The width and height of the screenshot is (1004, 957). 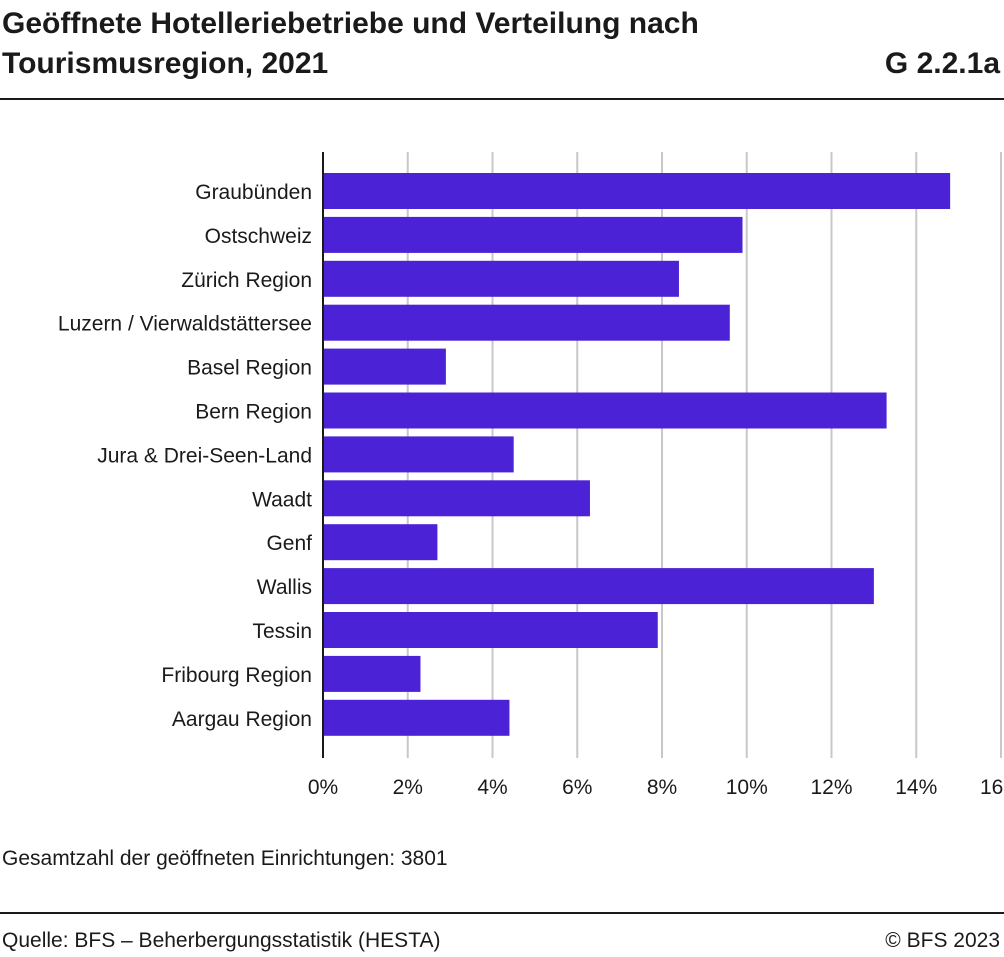 What do you see at coordinates (249, 368) in the screenshot?
I see `category-label: Basel Region` at bounding box center [249, 368].